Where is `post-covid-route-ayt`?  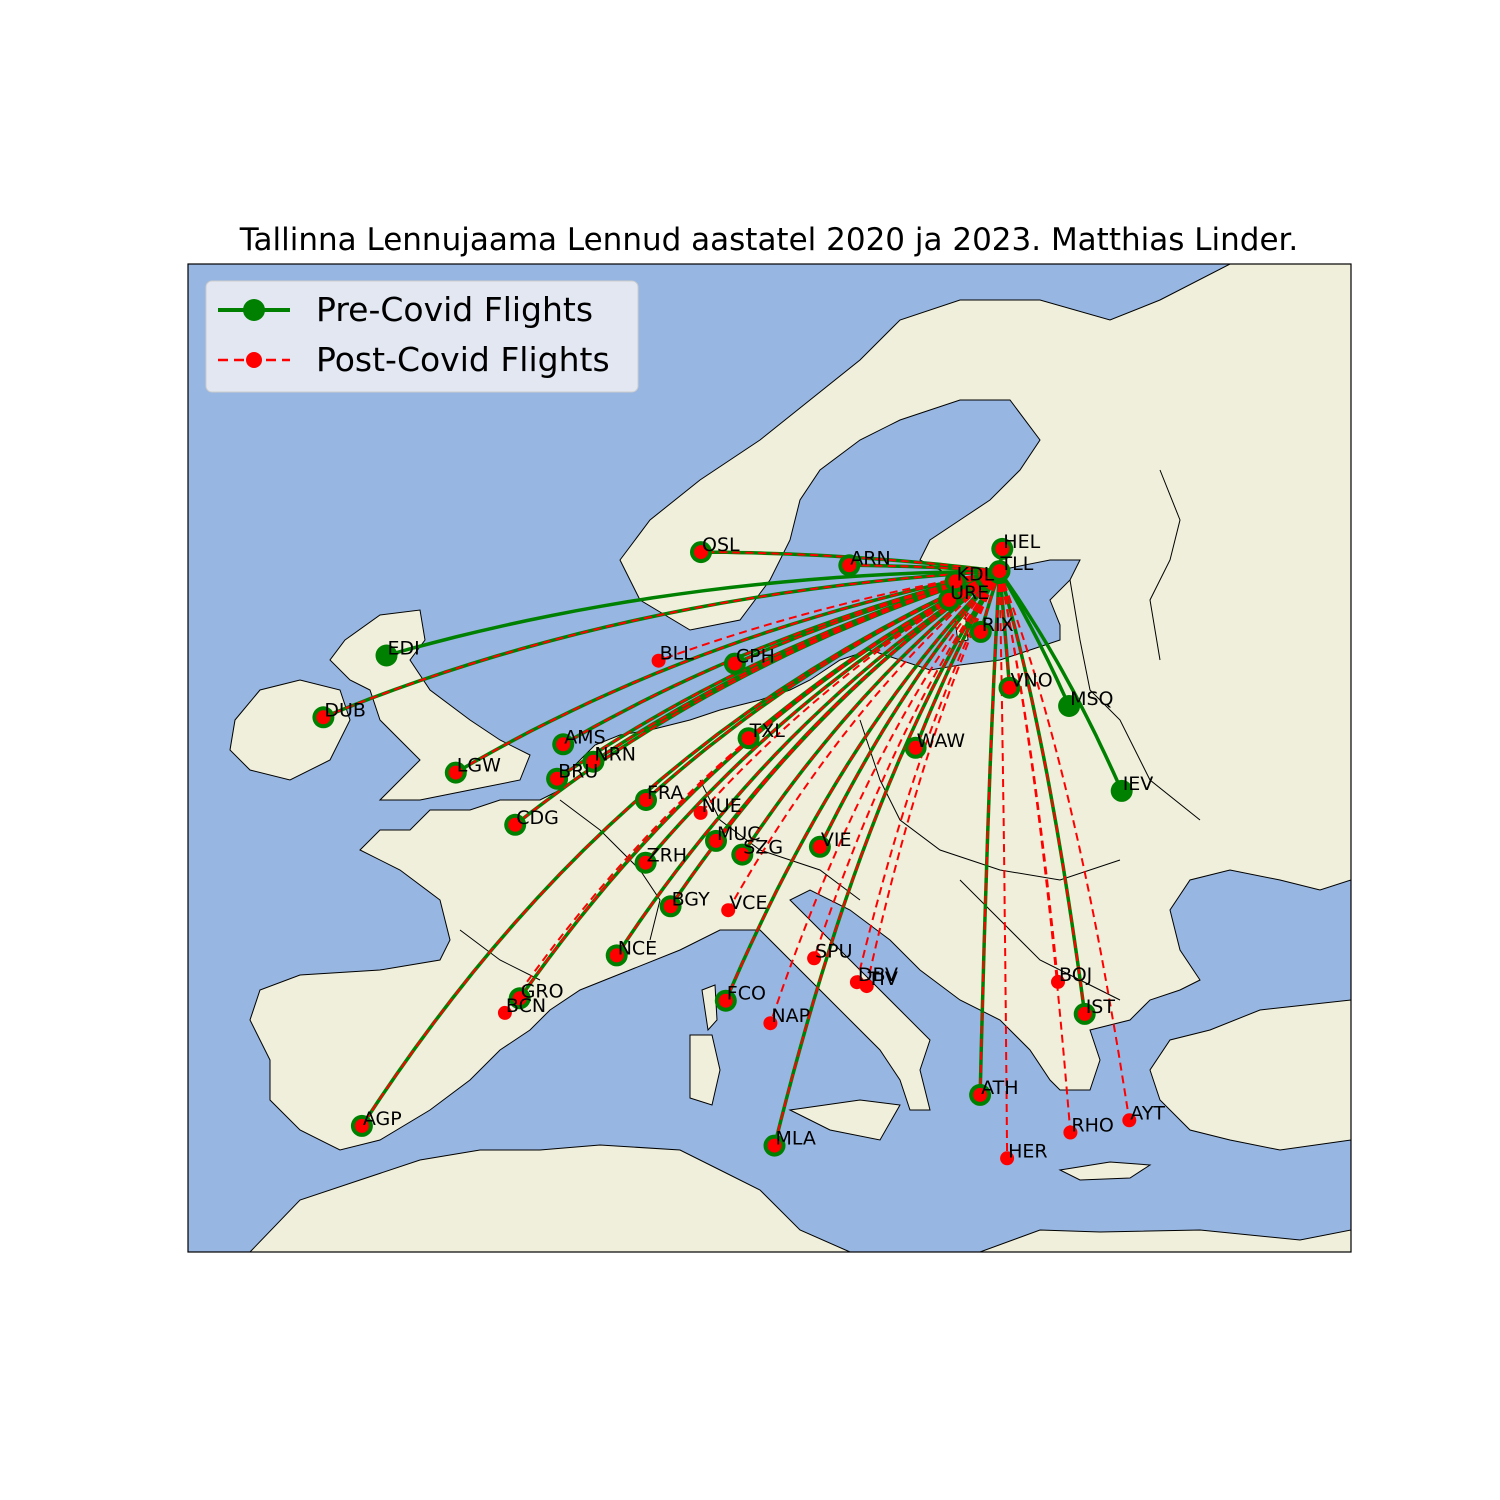 post-covid-route-ayt is located at coordinates (1064, 845).